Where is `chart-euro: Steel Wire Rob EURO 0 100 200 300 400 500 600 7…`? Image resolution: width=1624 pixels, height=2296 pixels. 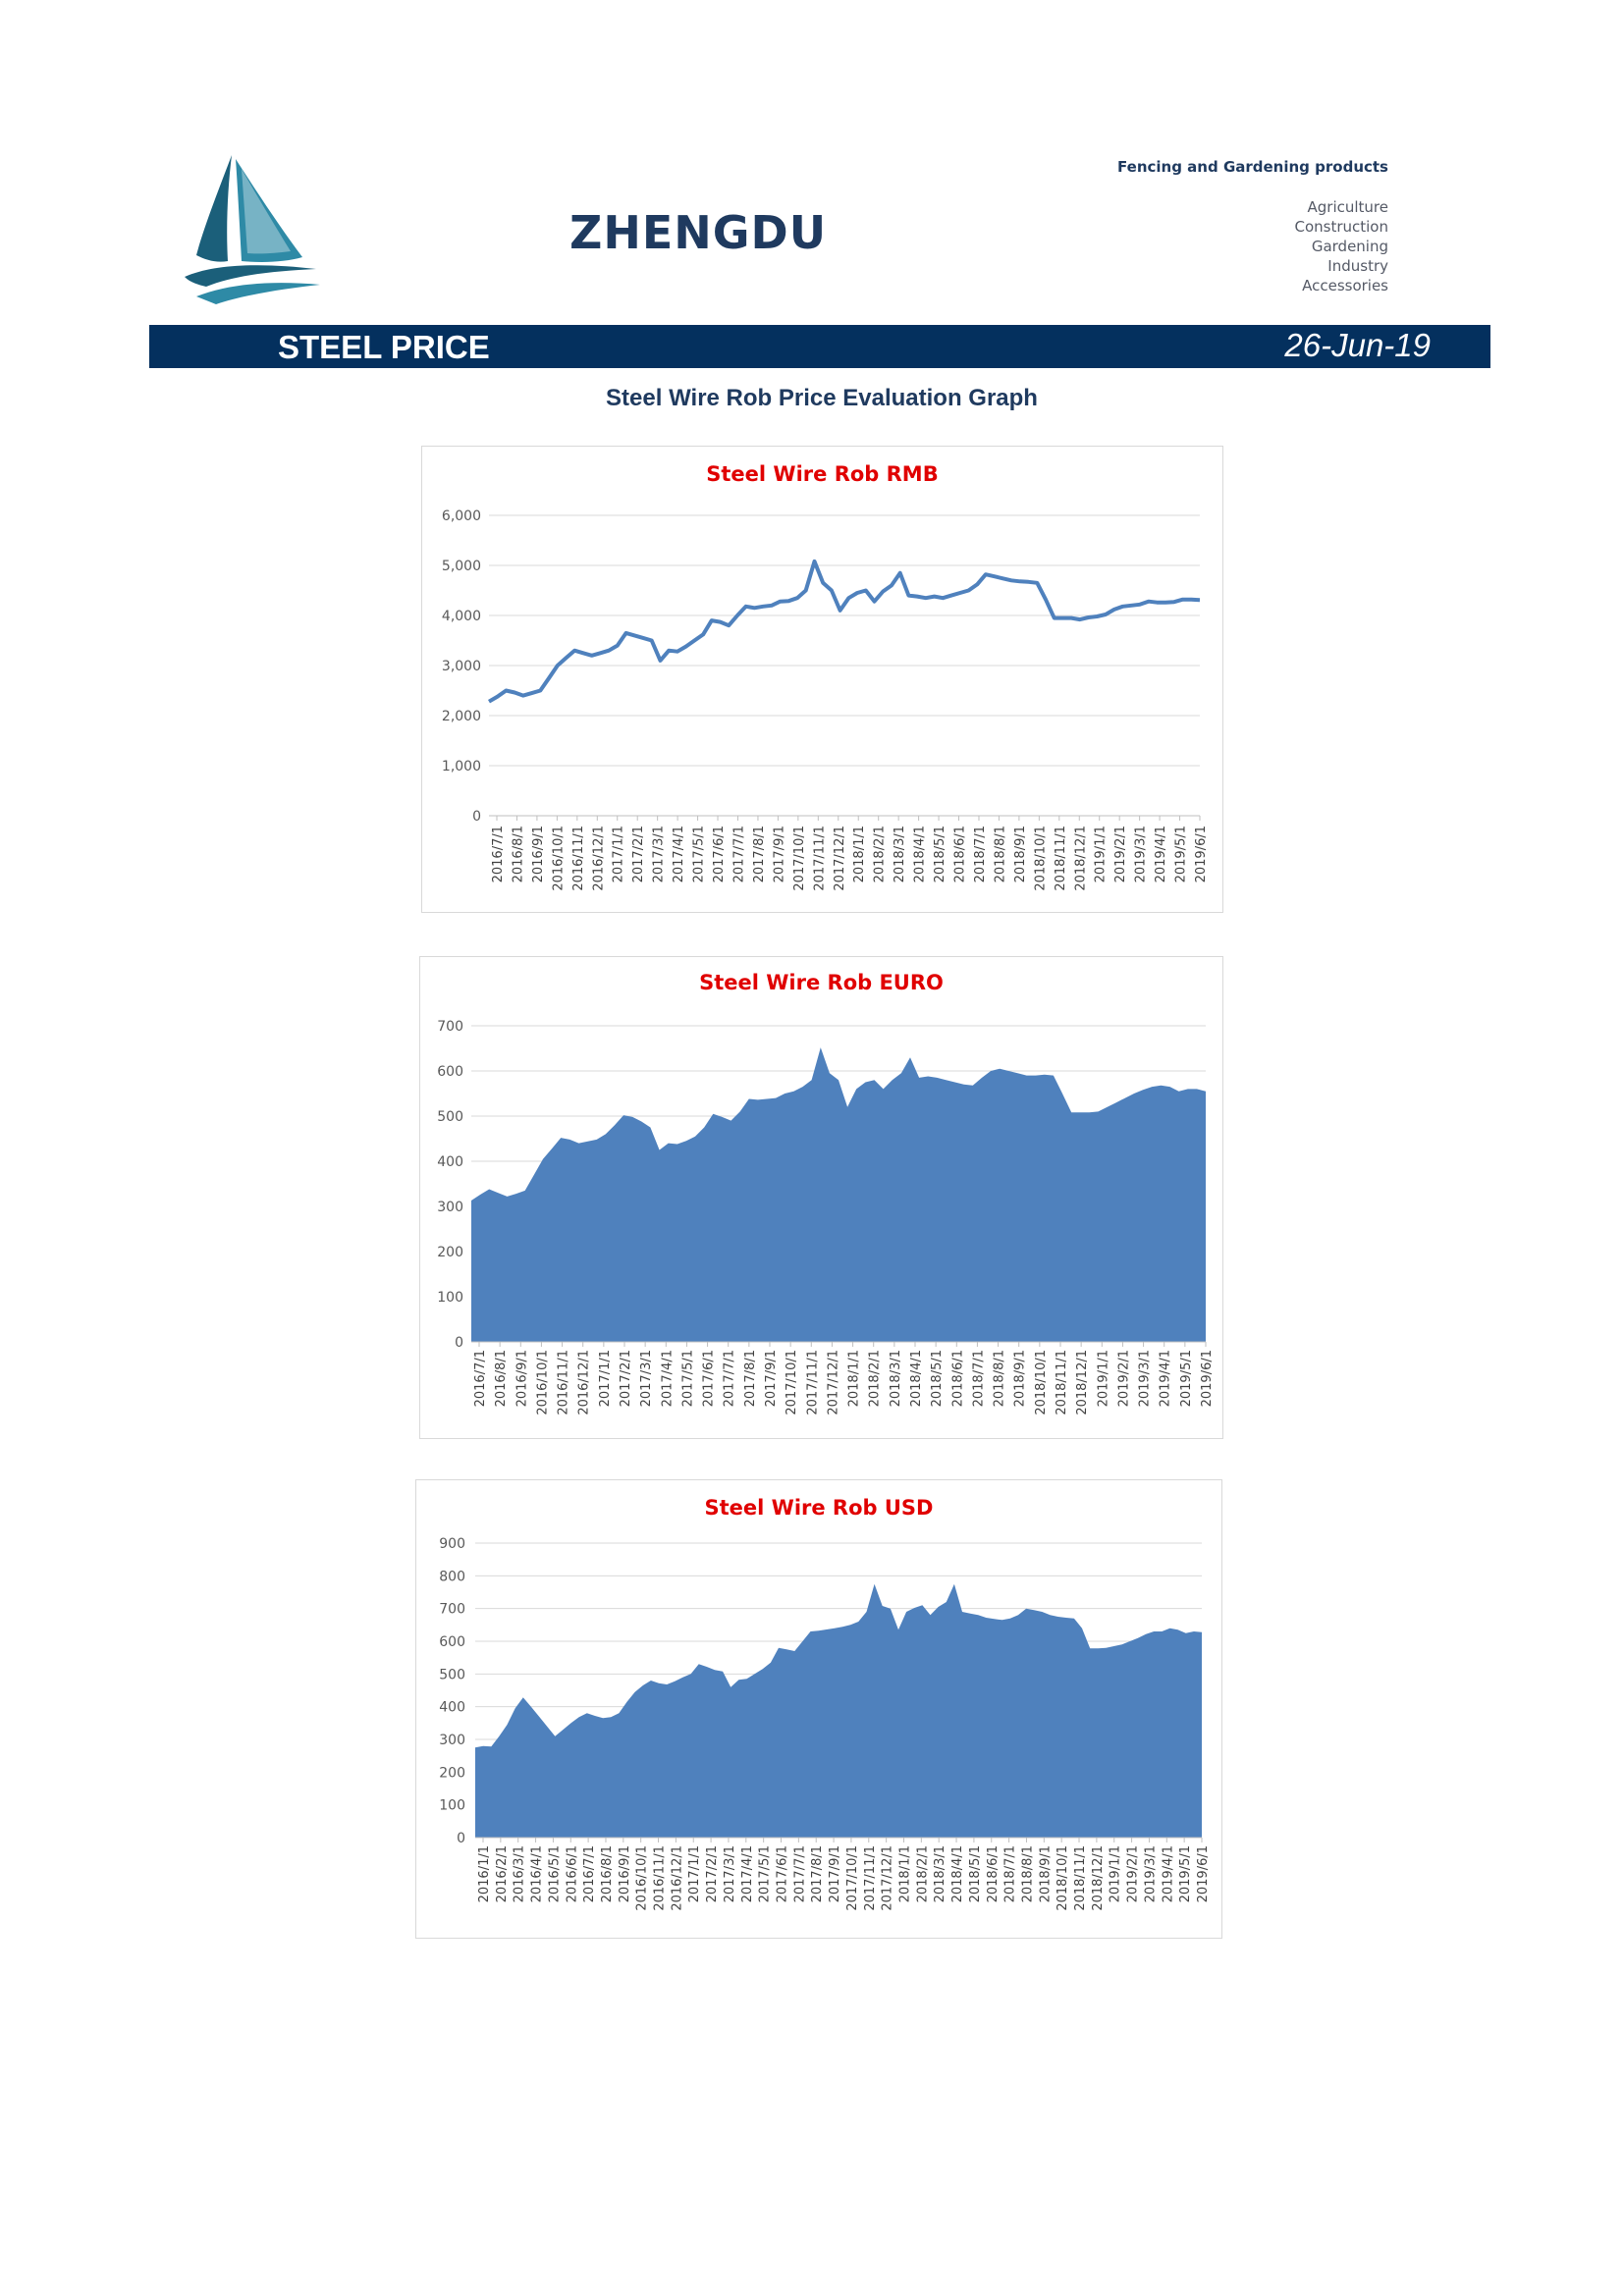 chart-euro: Steel Wire Rob EURO 0 100 200 300 400 500 600 7… is located at coordinates (821, 1197).